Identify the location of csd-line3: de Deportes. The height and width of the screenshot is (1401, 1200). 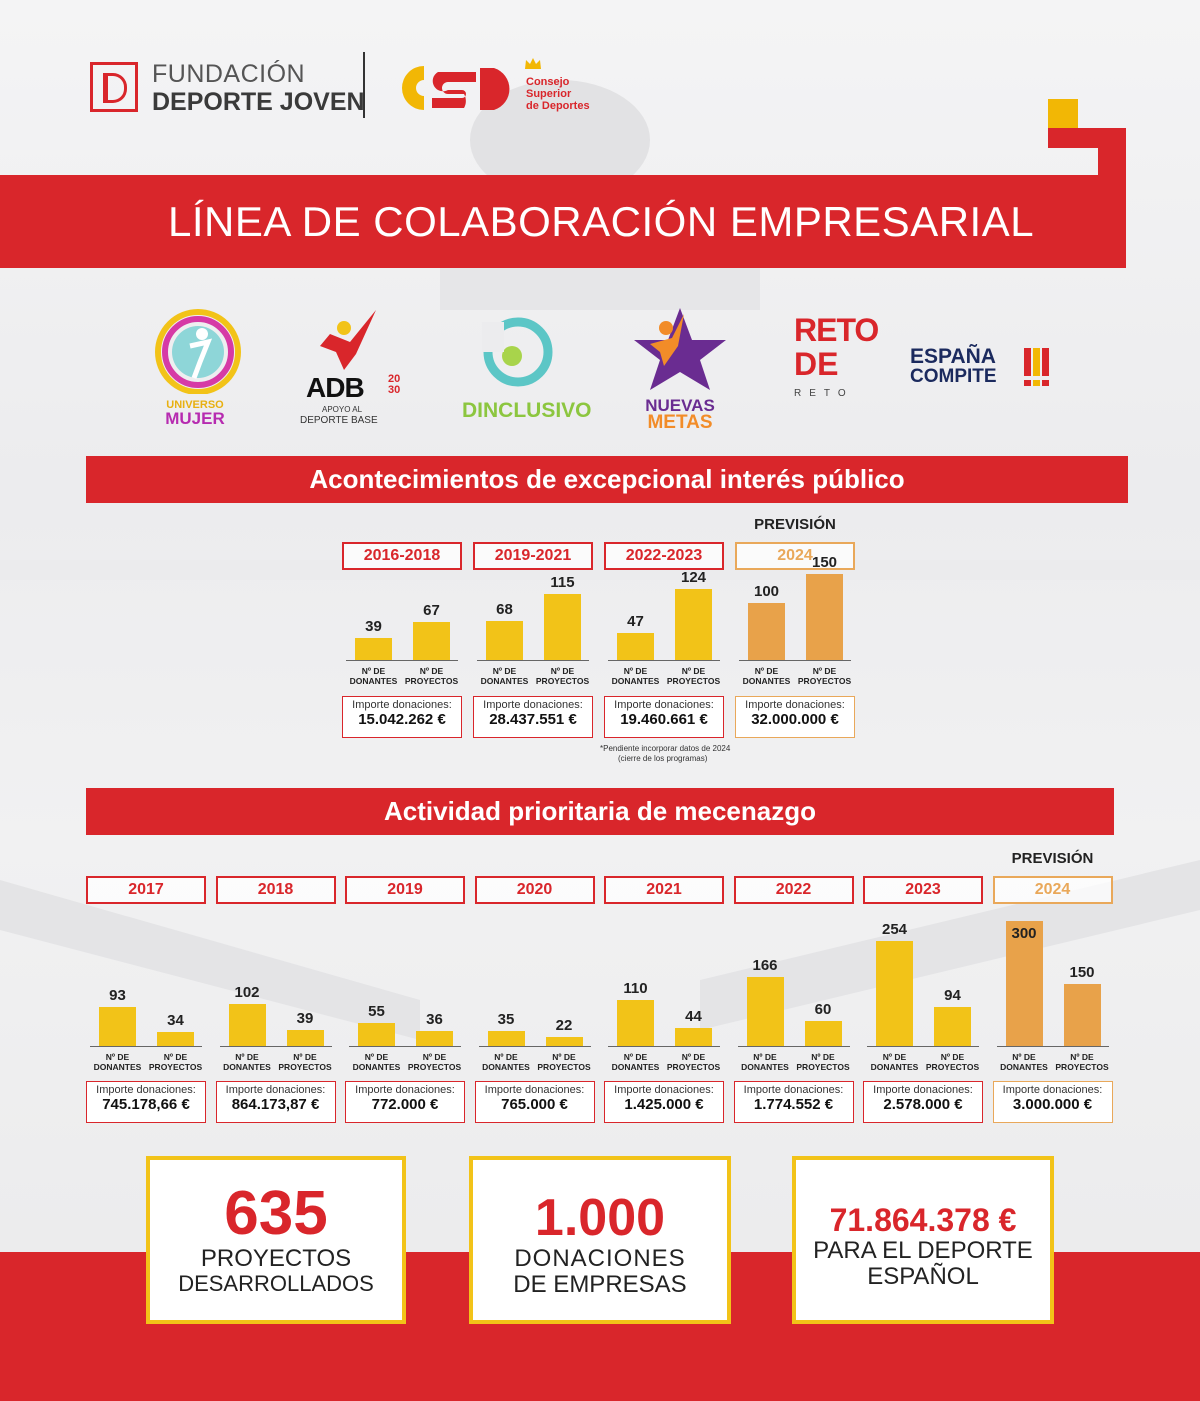
(558, 106).